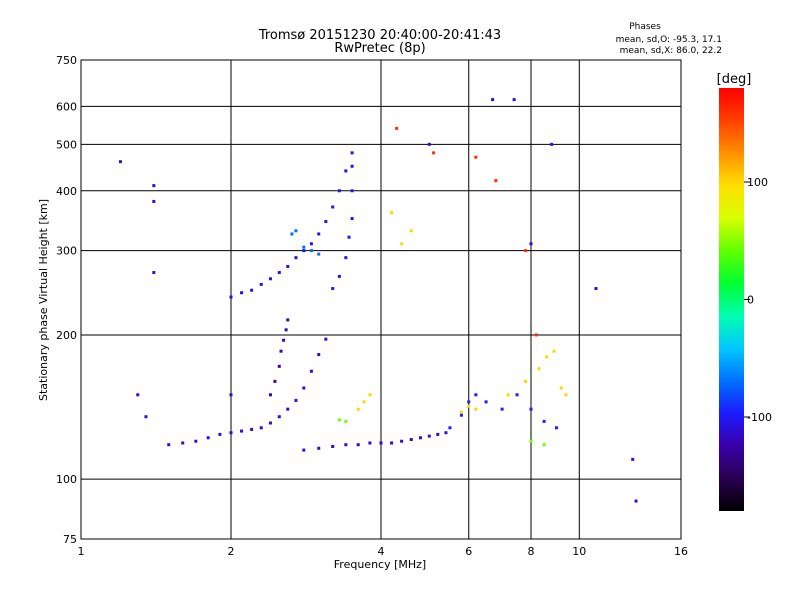  Describe the element at coordinates (757, 182) in the screenshot. I see `colorbar-tick-label: 100` at that location.